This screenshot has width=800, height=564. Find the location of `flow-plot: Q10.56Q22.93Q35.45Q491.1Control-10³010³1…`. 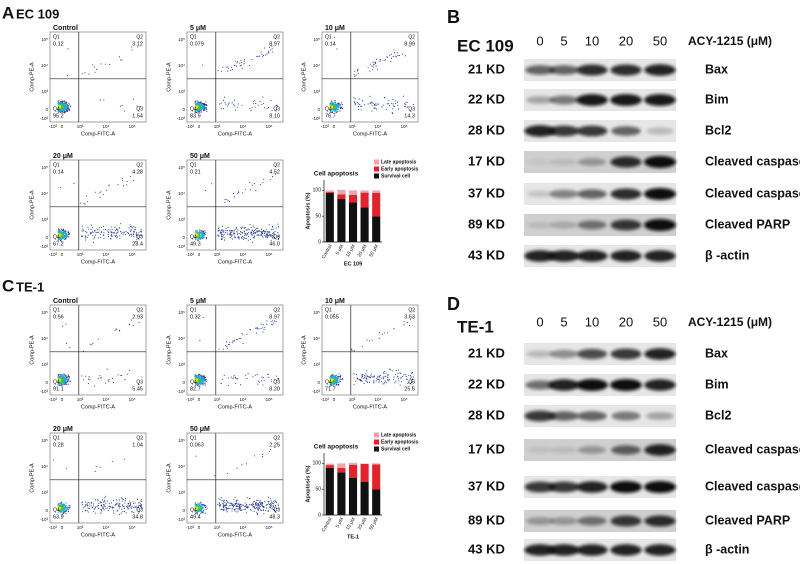

flow-plot: Q10.56Q22.93Q35.45Q491.1Control-10³010³1… is located at coordinates (87, 354).